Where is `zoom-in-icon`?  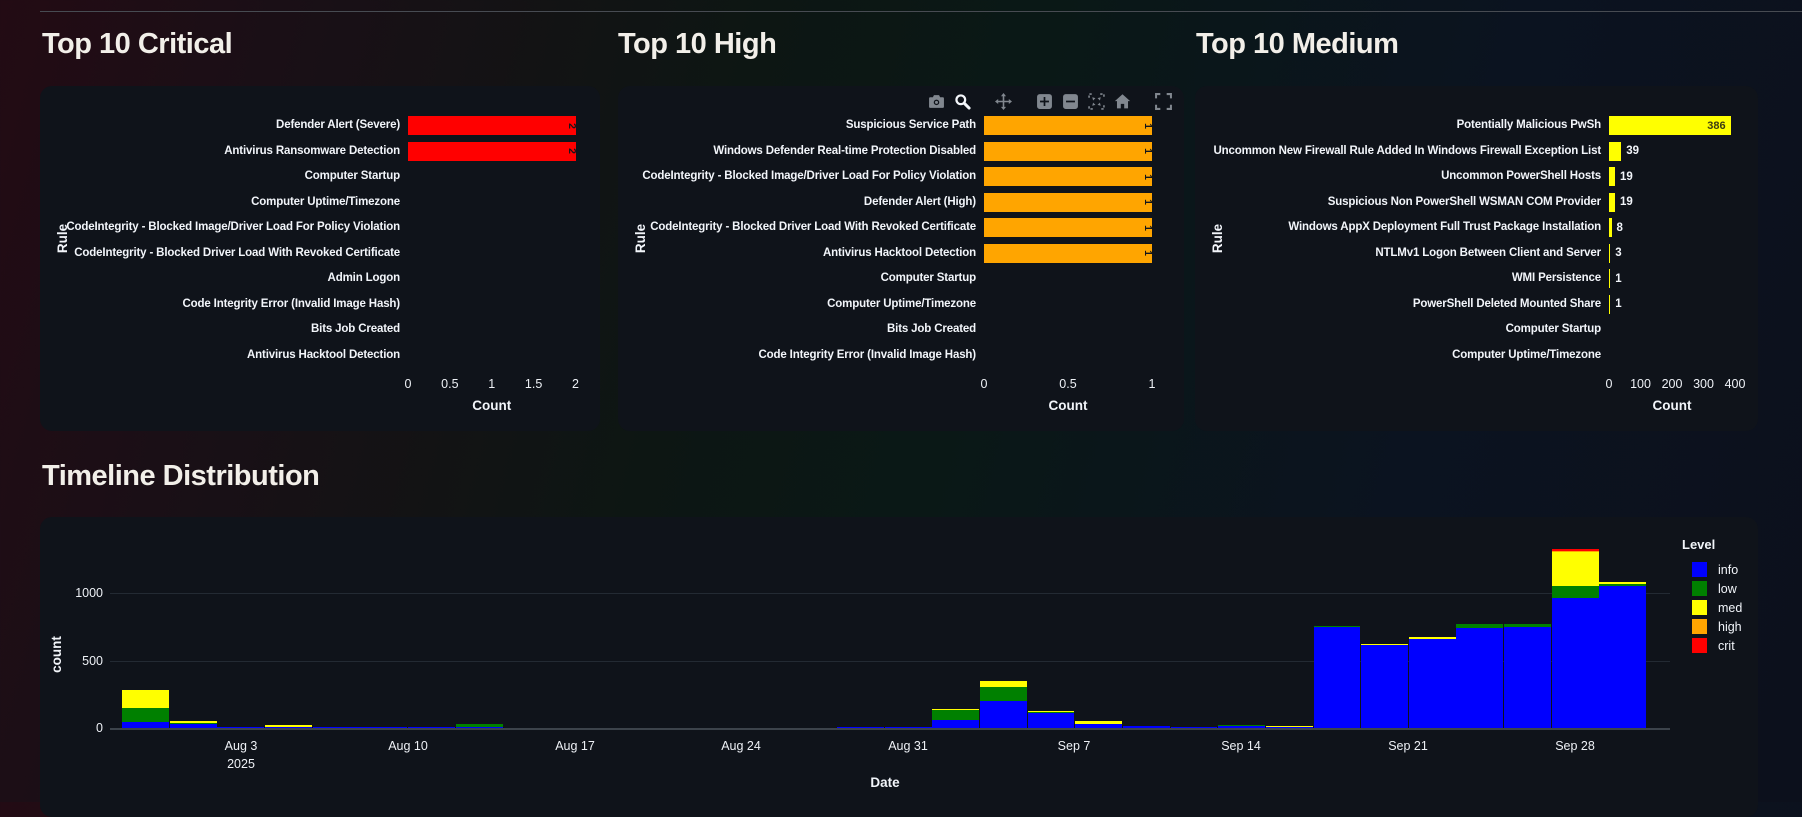
zoom-in-icon is located at coordinates (1044, 101).